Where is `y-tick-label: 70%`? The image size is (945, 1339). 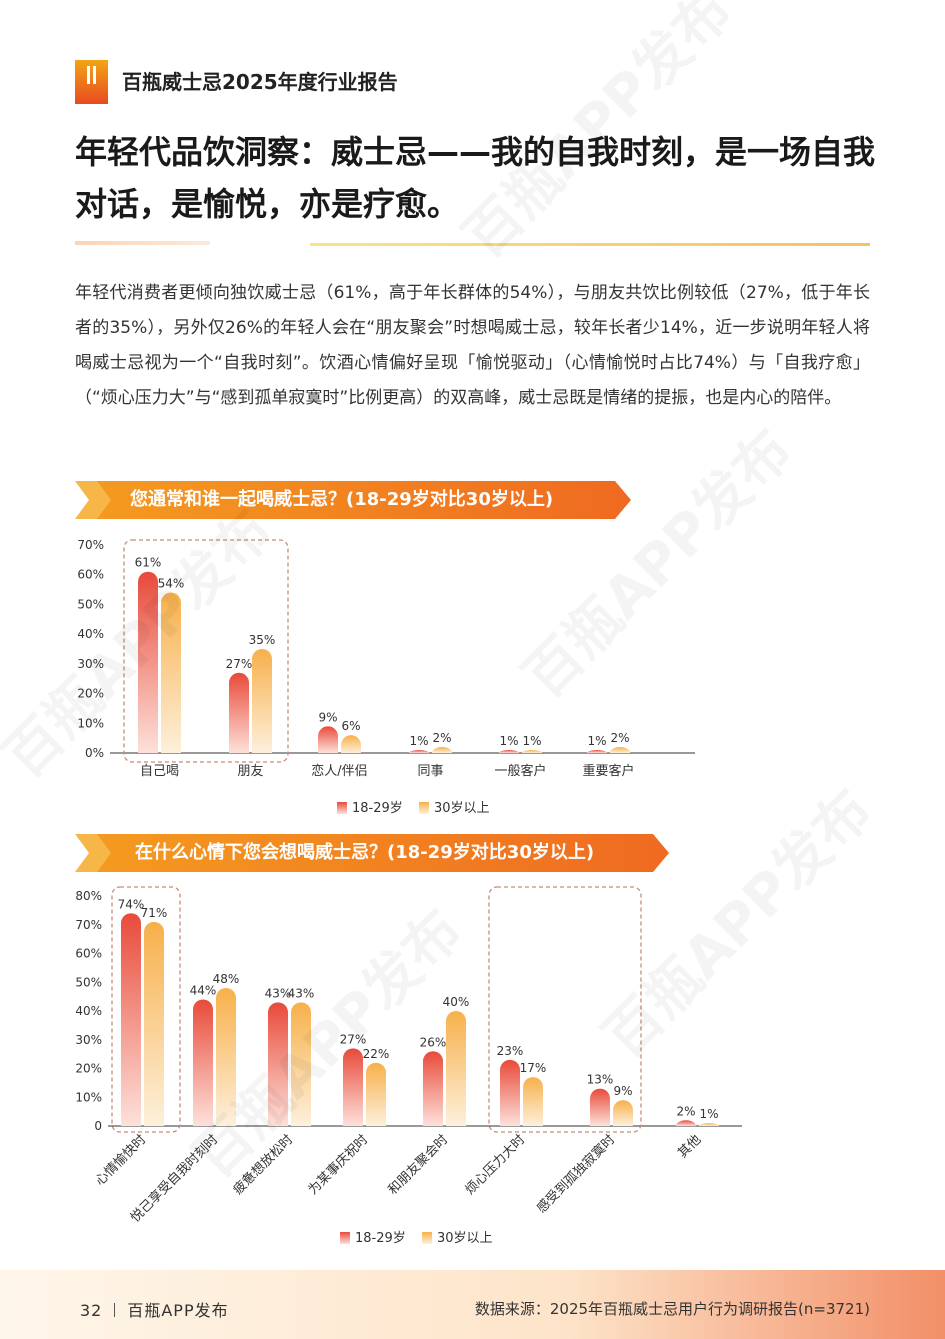
y-tick-label: 70% is located at coordinates (90, 545).